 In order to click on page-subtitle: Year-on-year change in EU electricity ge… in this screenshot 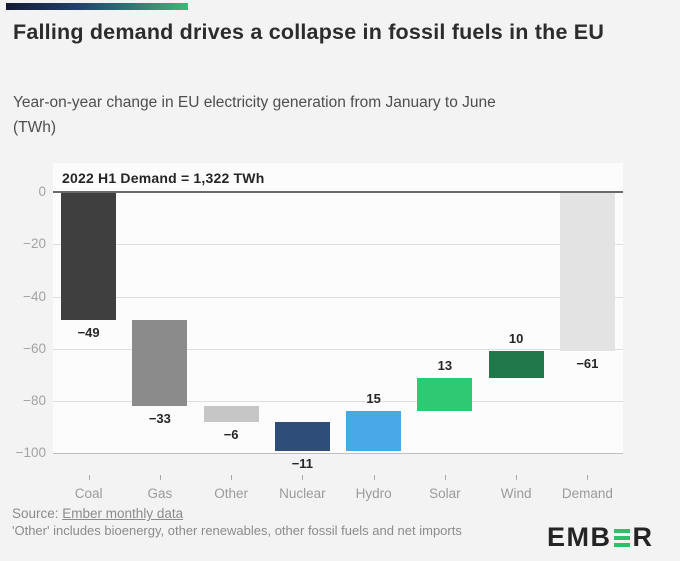, I will do `click(254, 115)`.